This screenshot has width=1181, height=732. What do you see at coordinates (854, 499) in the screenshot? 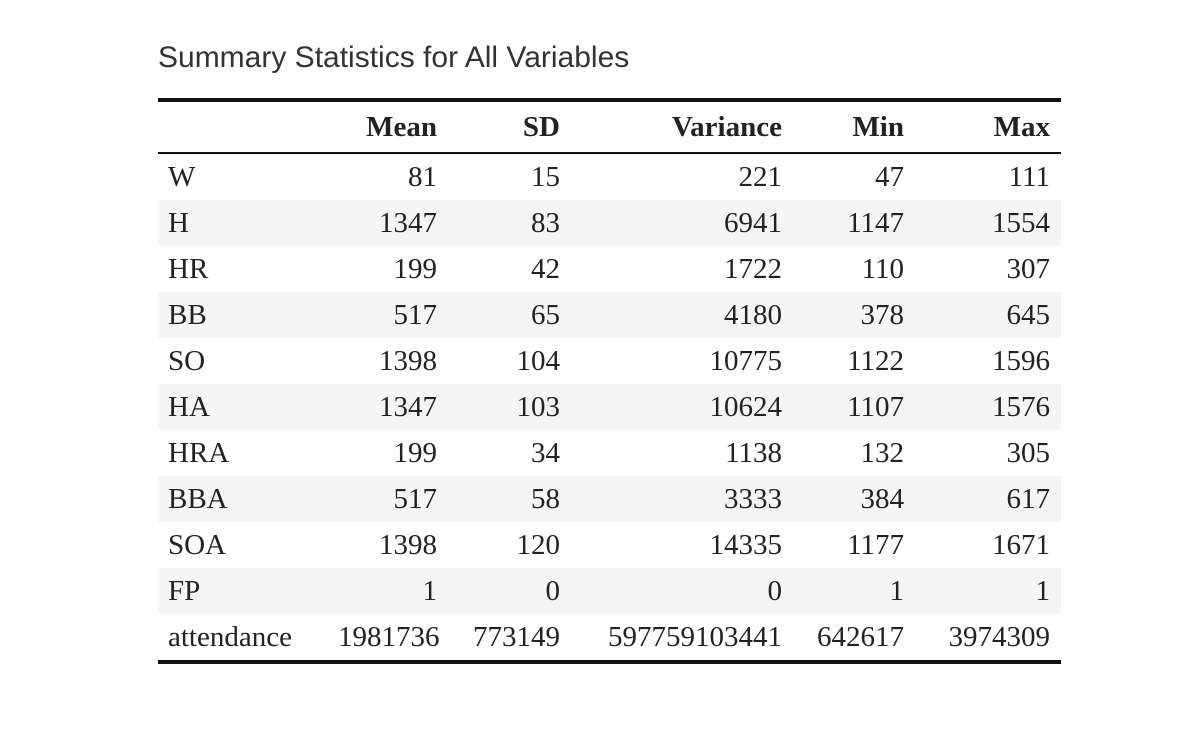
I see `table-cell: 384` at bounding box center [854, 499].